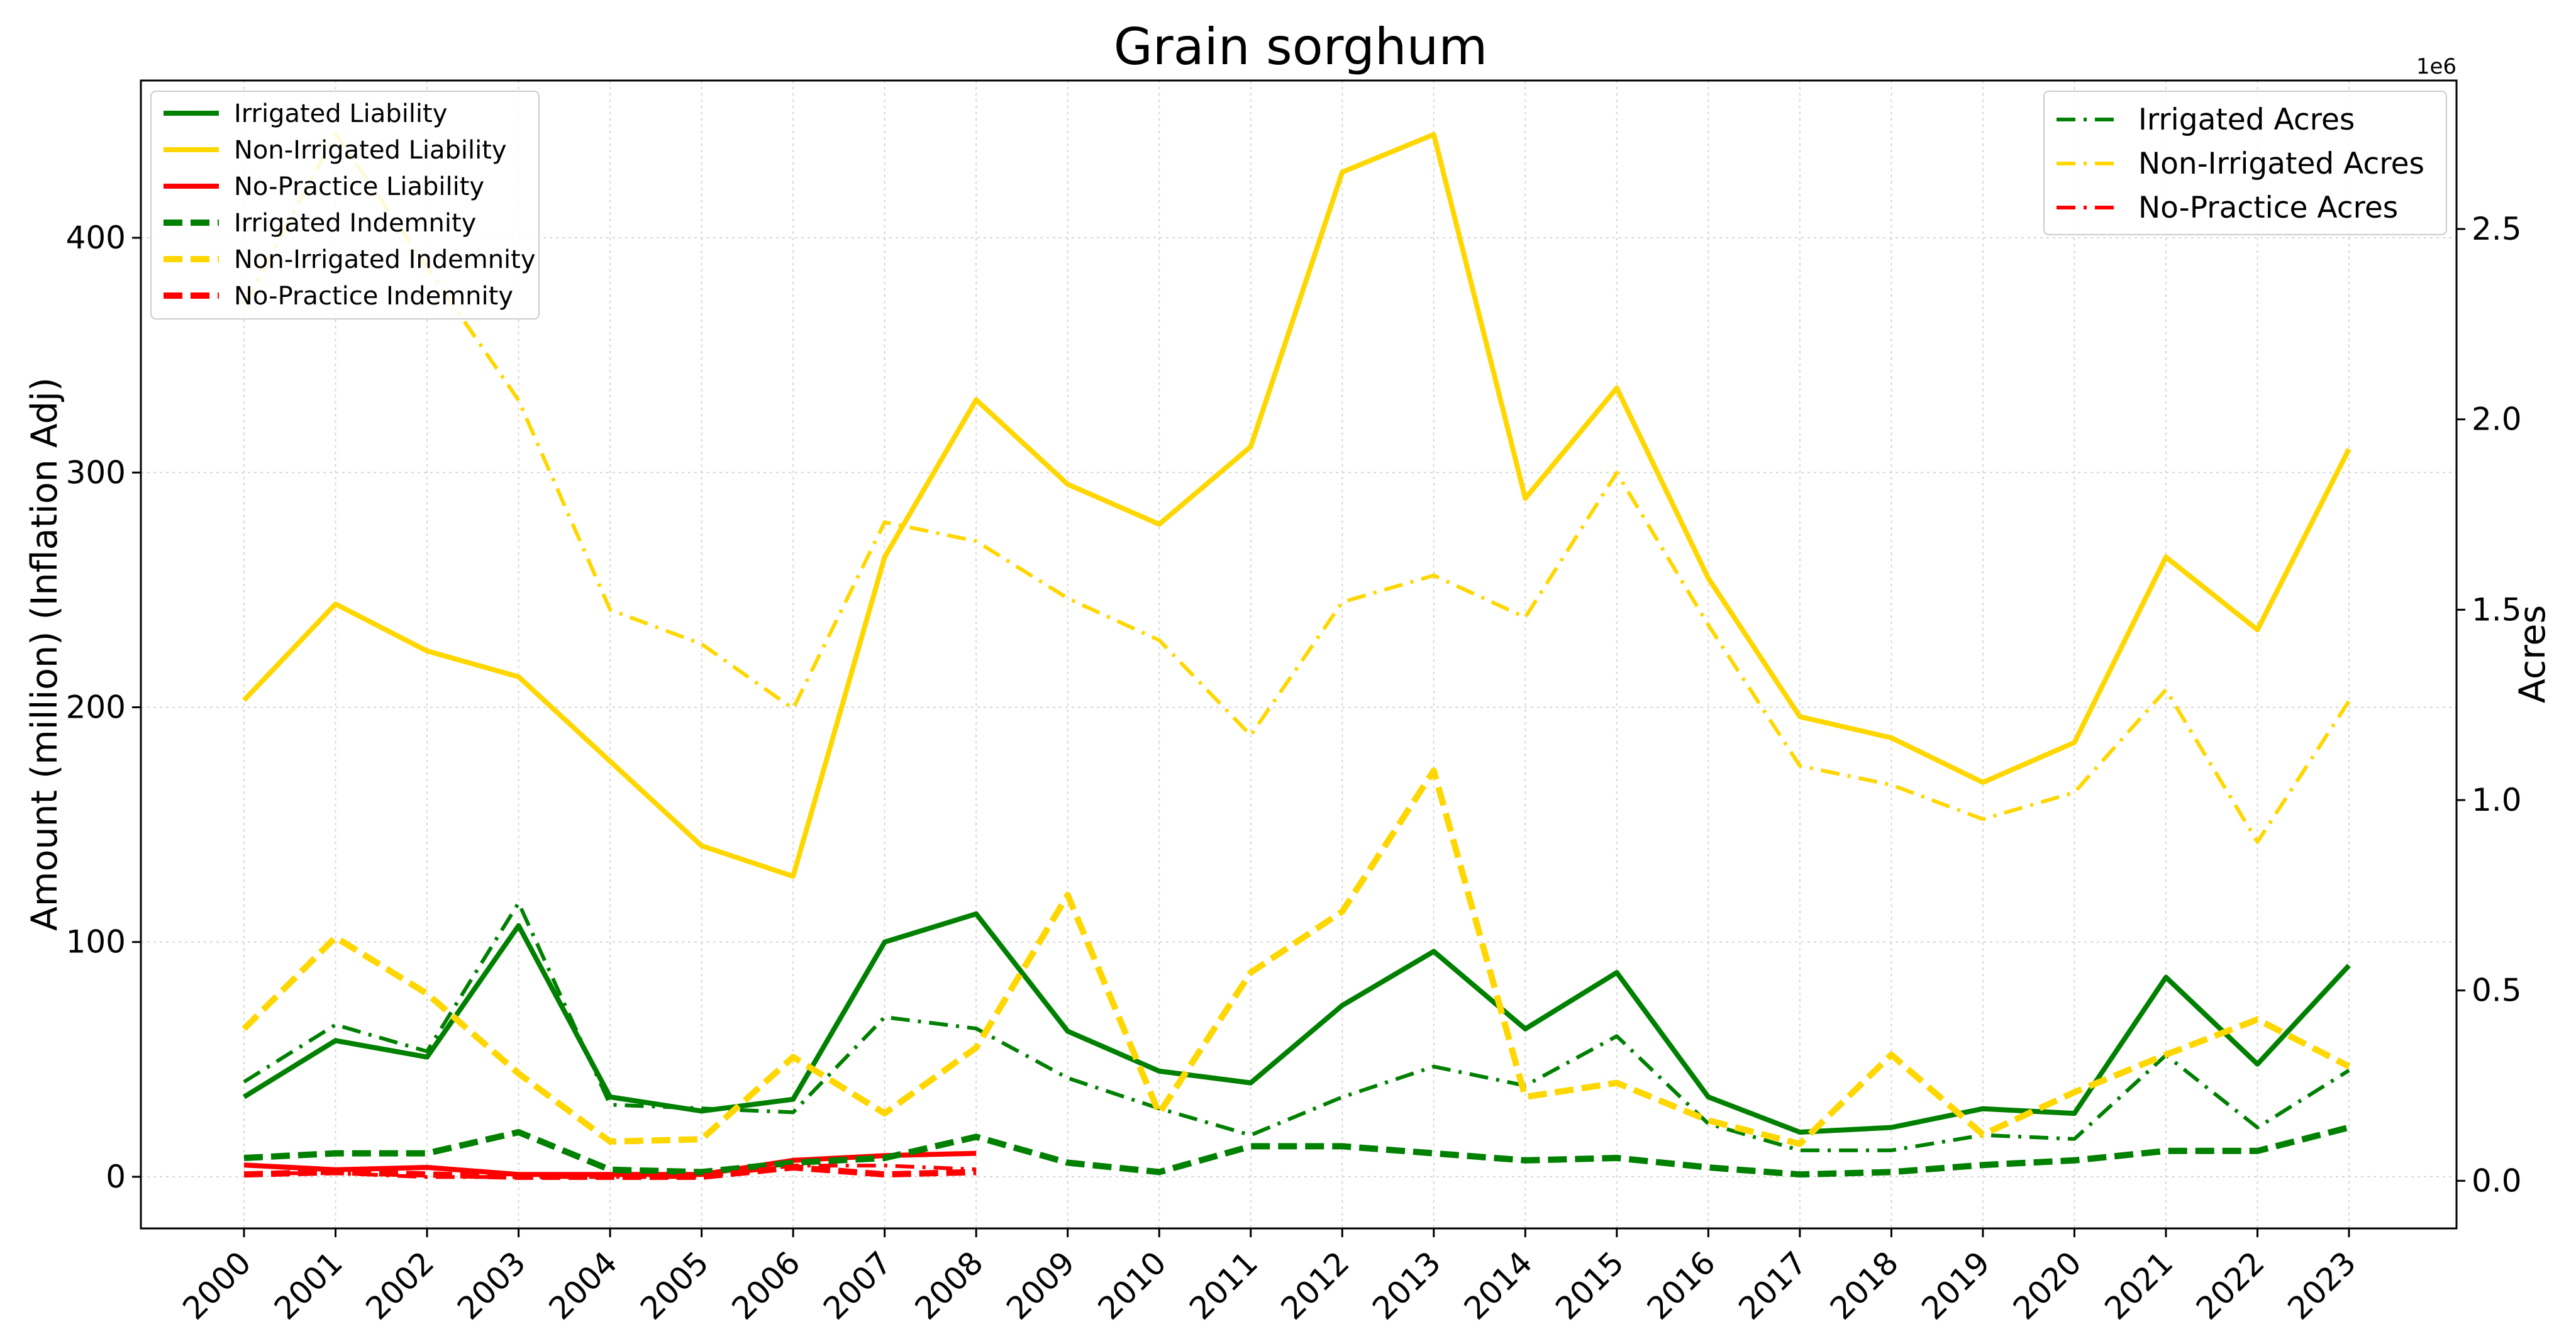 This screenshot has width=2576, height=1341. Describe the element at coordinates (340, 113) in the screenshot. I see `legend-label-irrigated-liability: Irrigated Liability` at that location.